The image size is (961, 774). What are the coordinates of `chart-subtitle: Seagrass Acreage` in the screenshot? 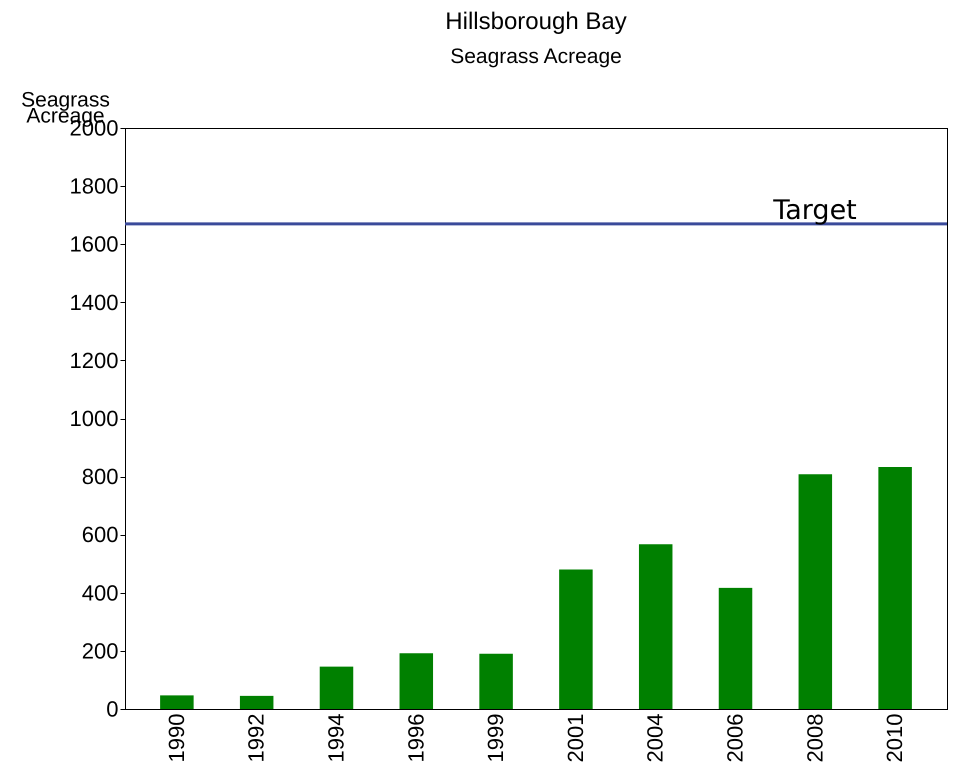 It's located at (536, 56).